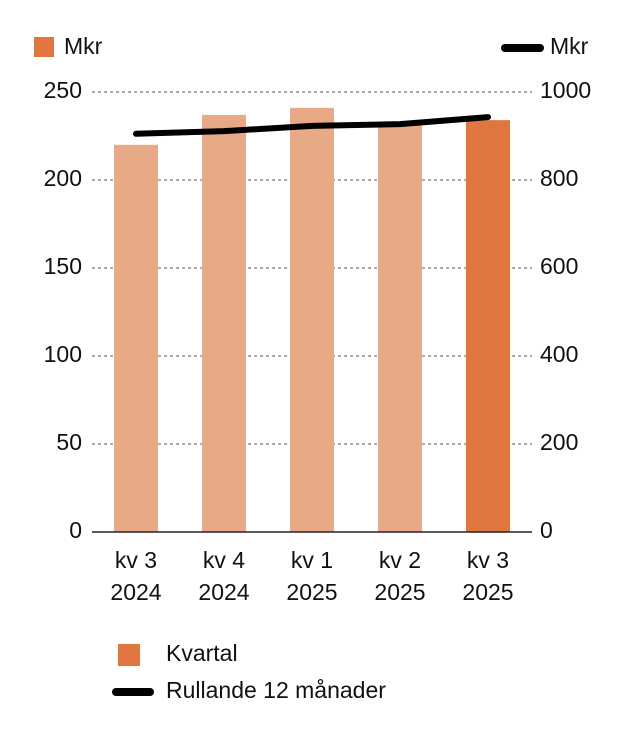 The height and width of the screenshot is (744, 622). I want to click on y2-unit: Mkr, so click(569, 46).